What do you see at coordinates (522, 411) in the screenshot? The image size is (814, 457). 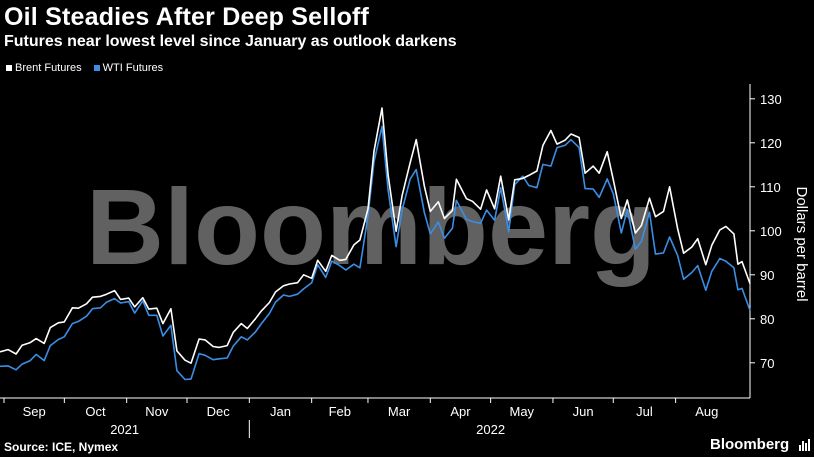 I see `x-tick-label: May` at bounding box center [522, 411].